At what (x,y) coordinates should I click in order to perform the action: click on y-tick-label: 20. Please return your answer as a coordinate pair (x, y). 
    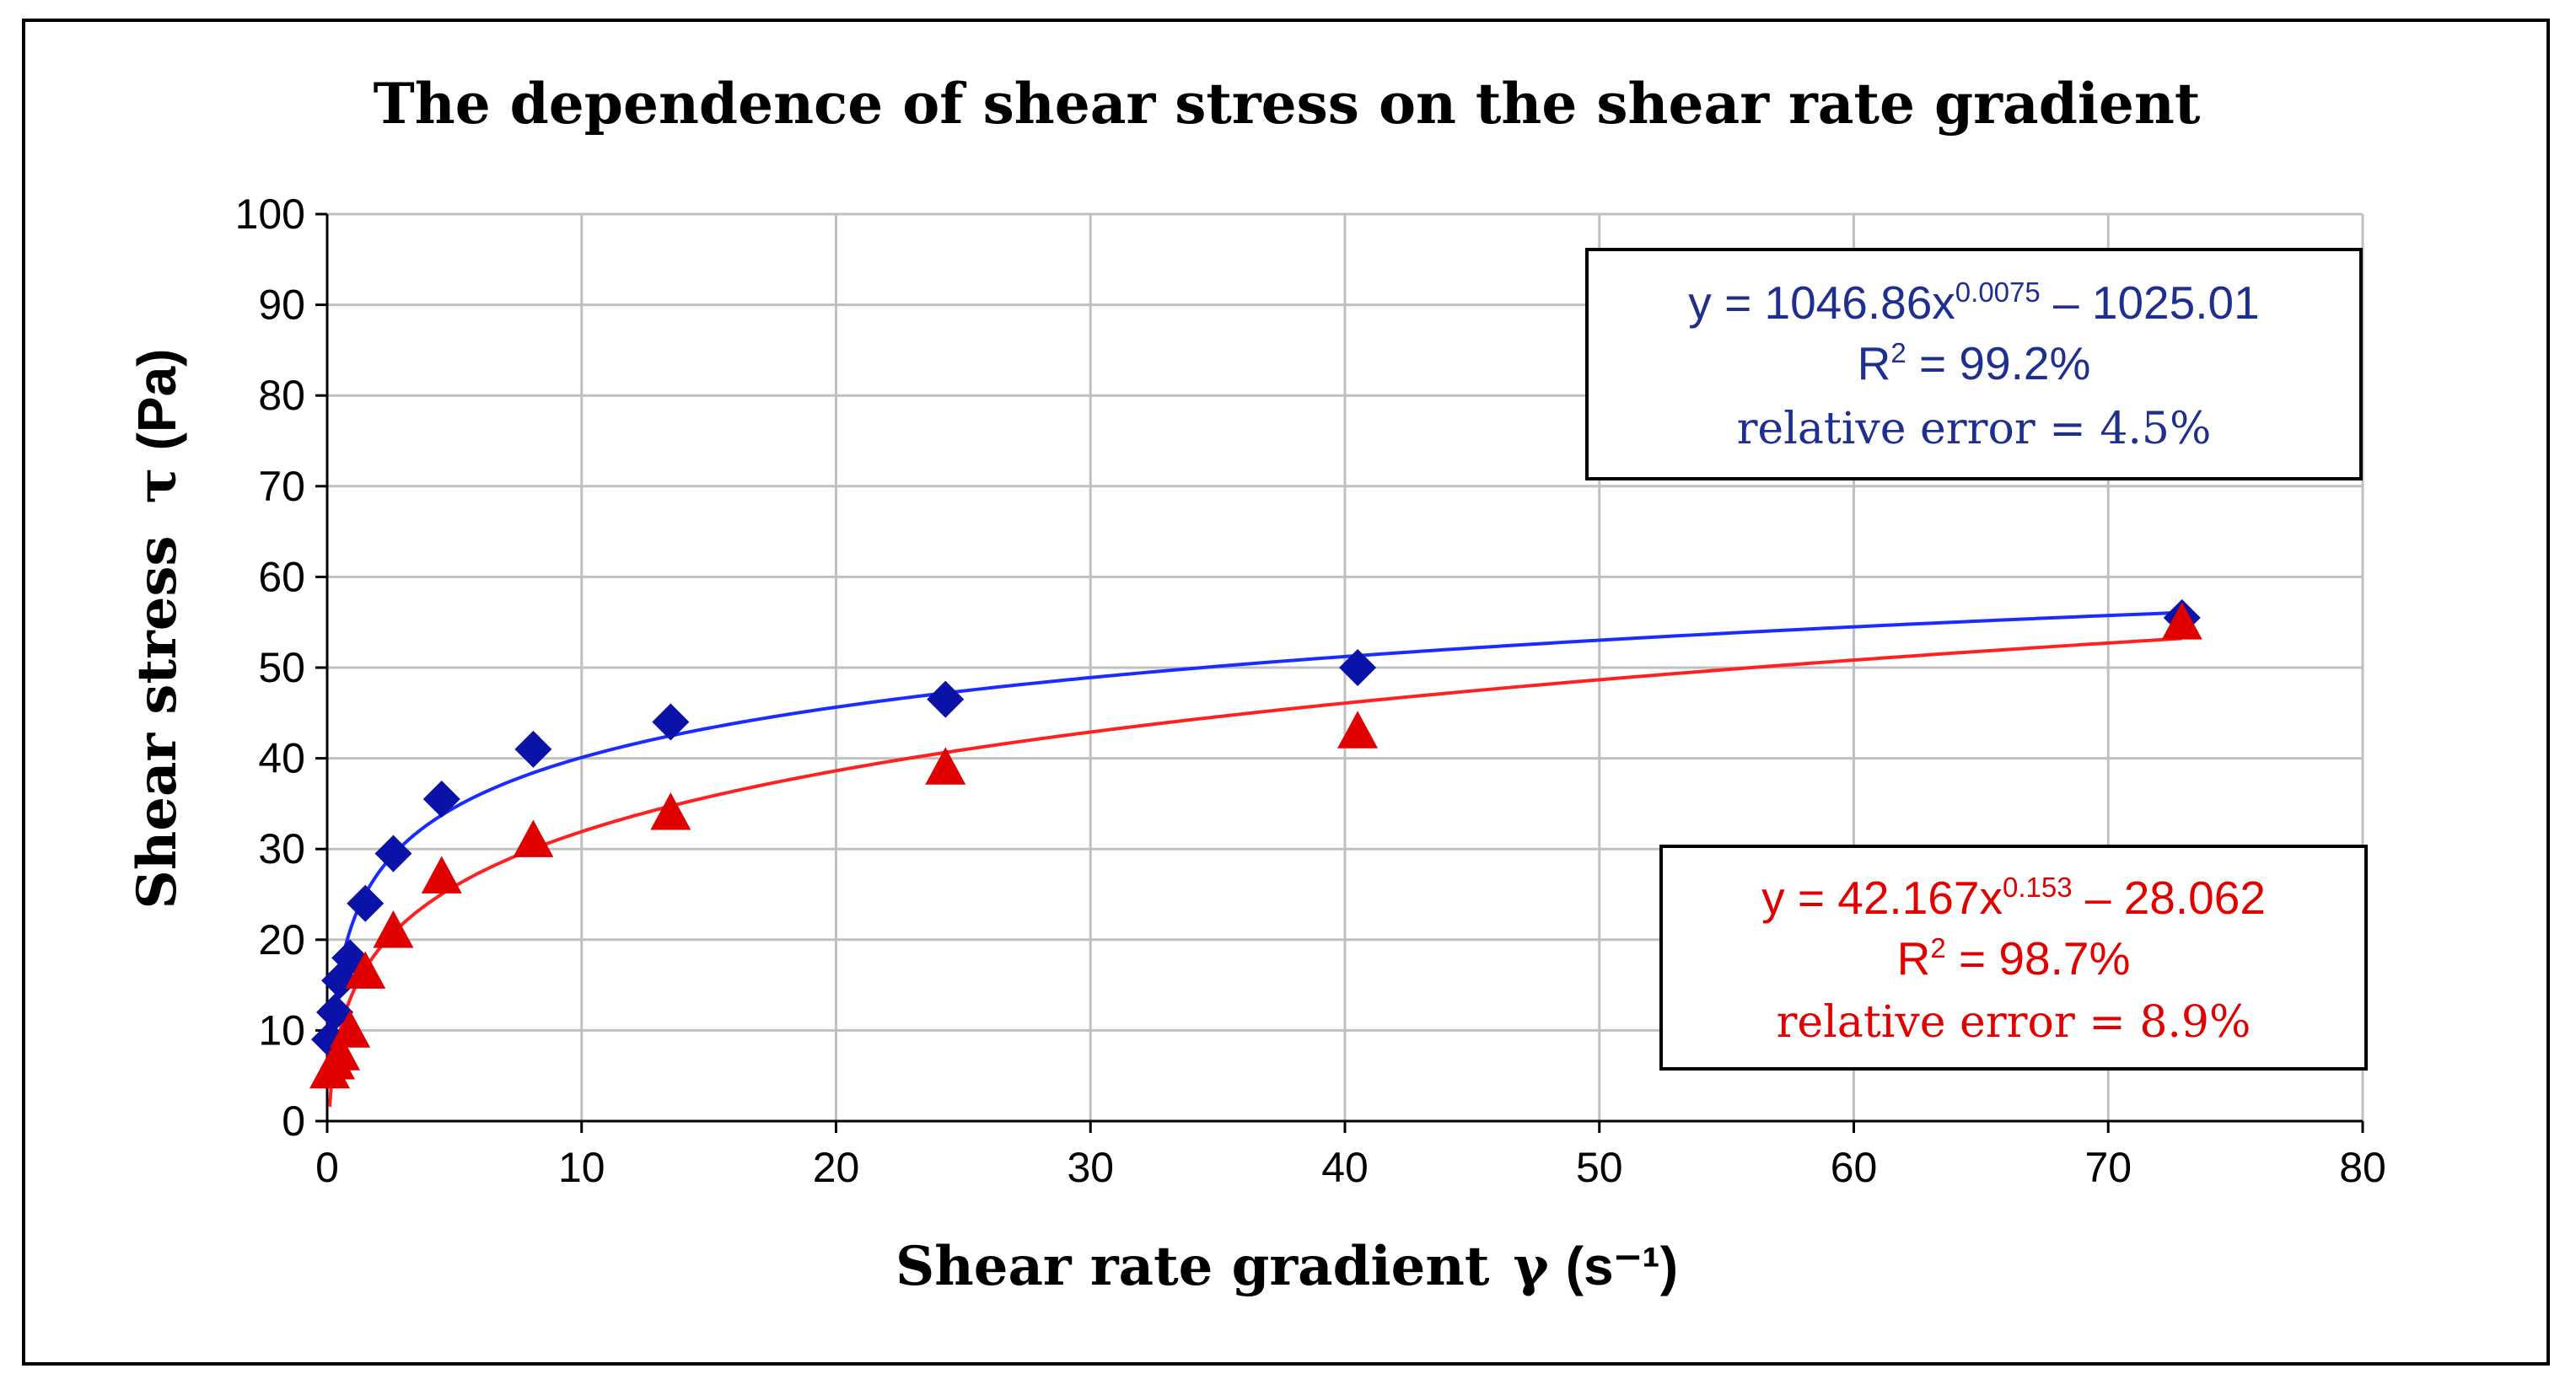
    Looking at the image, I should click on (281, 939).